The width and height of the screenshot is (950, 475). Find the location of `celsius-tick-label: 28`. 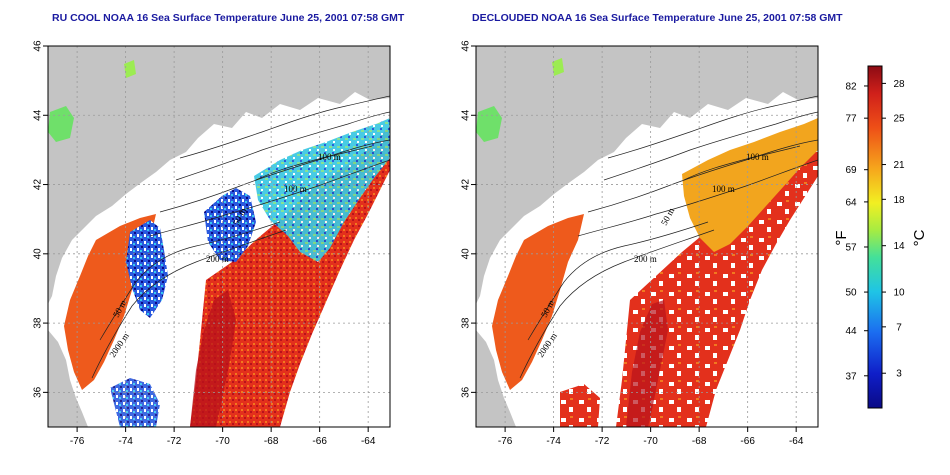

celsius-tick-label: 28 is located at coordinates (899, 84).